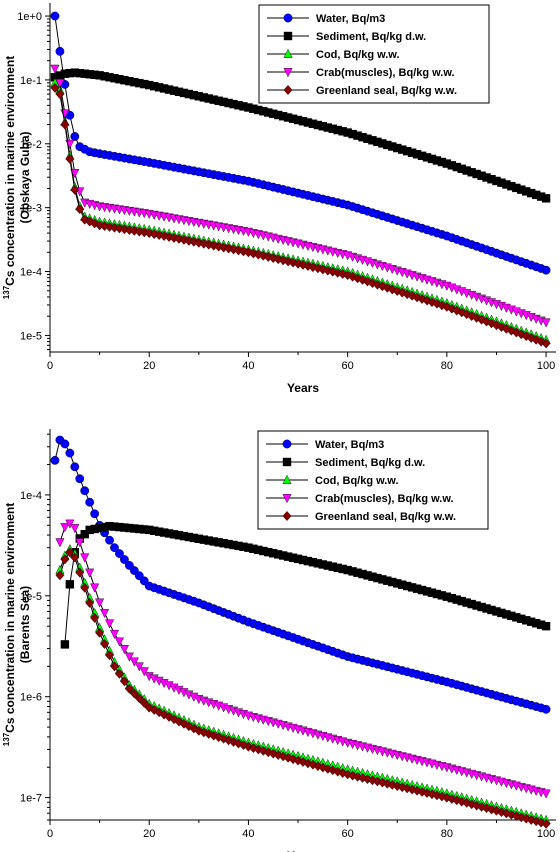 Image resolution: width=560 pixels, height=852 pixels. What do you see at coordinates (385, 517) in the screenshot?
I see `legend-label: Greenland seal, Bq/kg w.w.` at bounding box center [385, 517].